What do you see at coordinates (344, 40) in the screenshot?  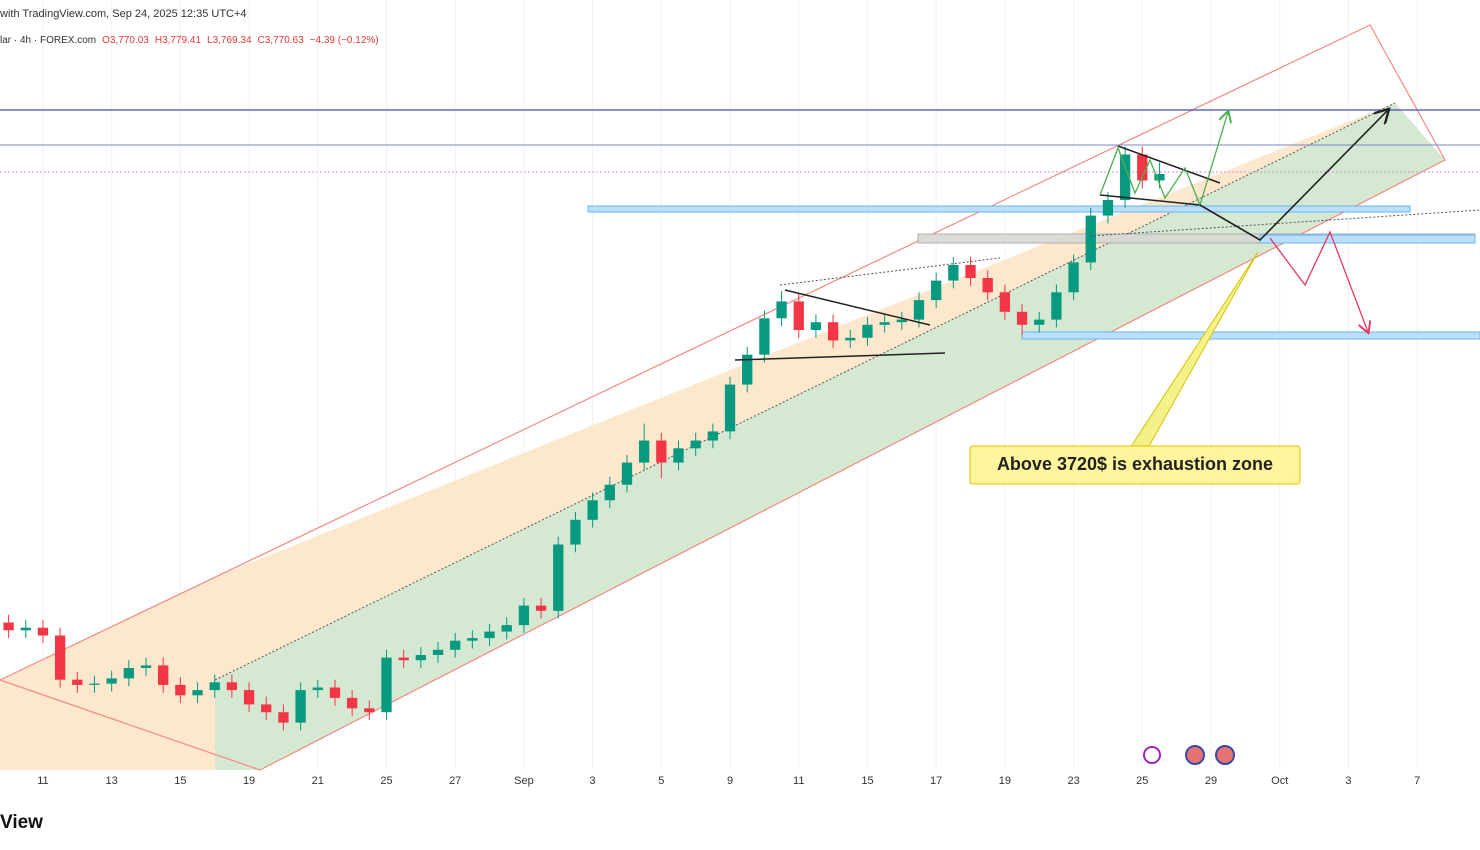 I see `ohlc-change: −4.39 (−0.12%)` at bounding box center [344, 40].